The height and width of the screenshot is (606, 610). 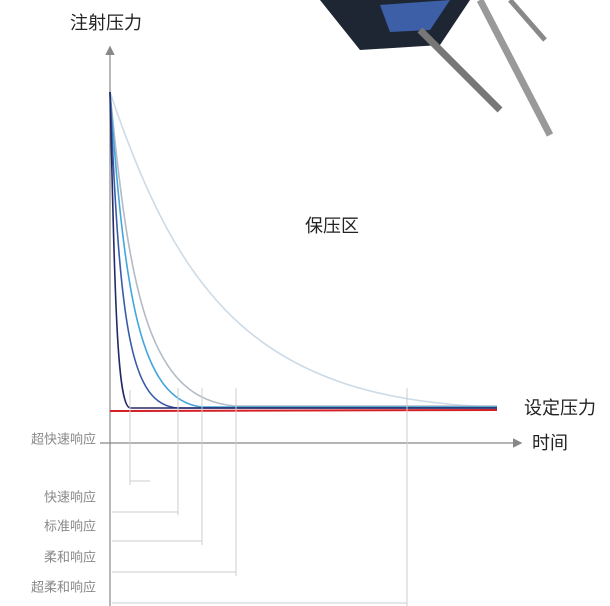 What do you see at coordinates (437, 68) in the screenshot?
I see `machine-image` at bounding box center [437, 68].